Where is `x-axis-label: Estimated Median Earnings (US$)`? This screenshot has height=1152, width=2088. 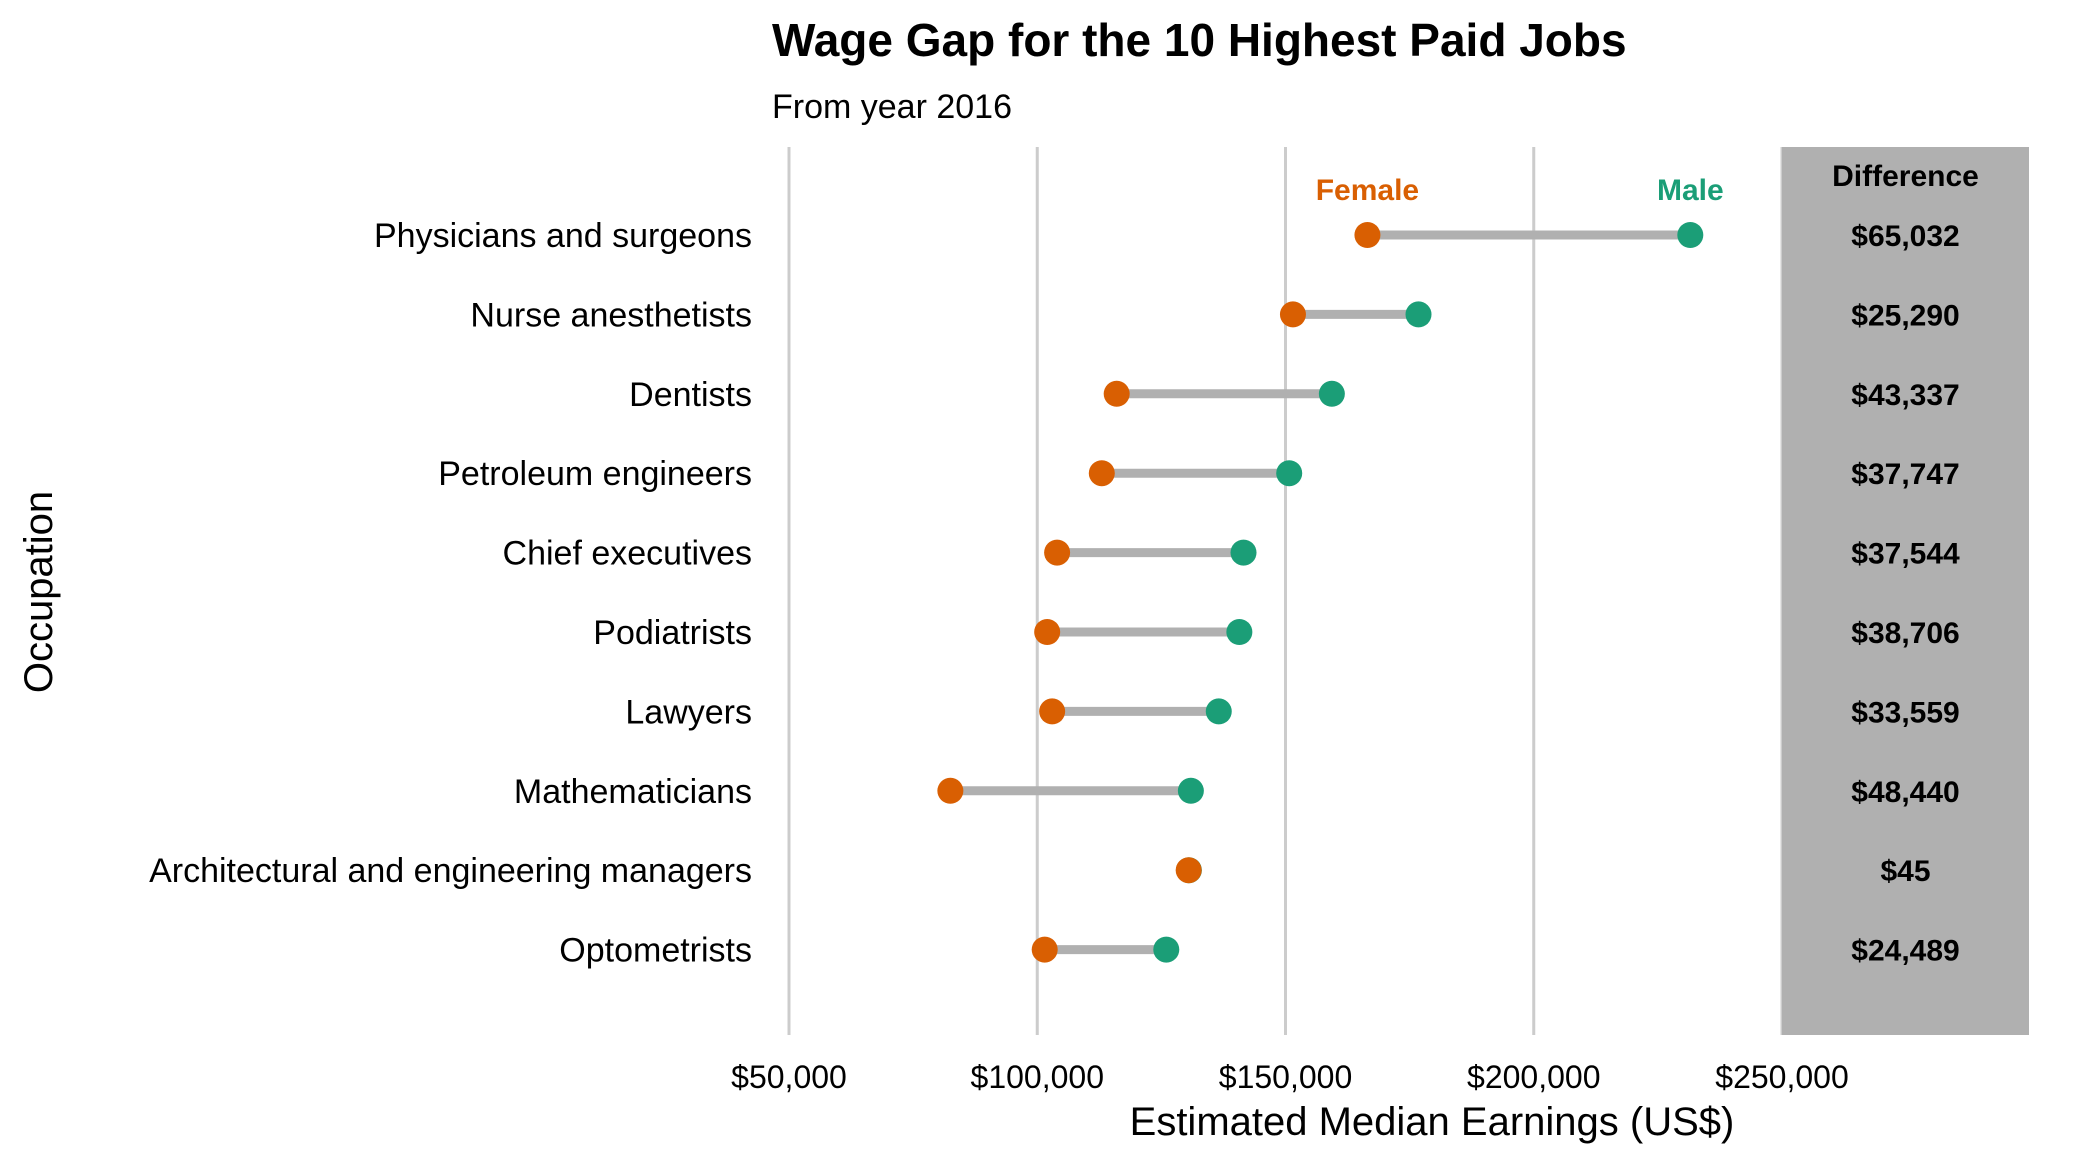
x-axis-label: Estimated Median Earnings (US$) is located at coordinates (1432, 1122).